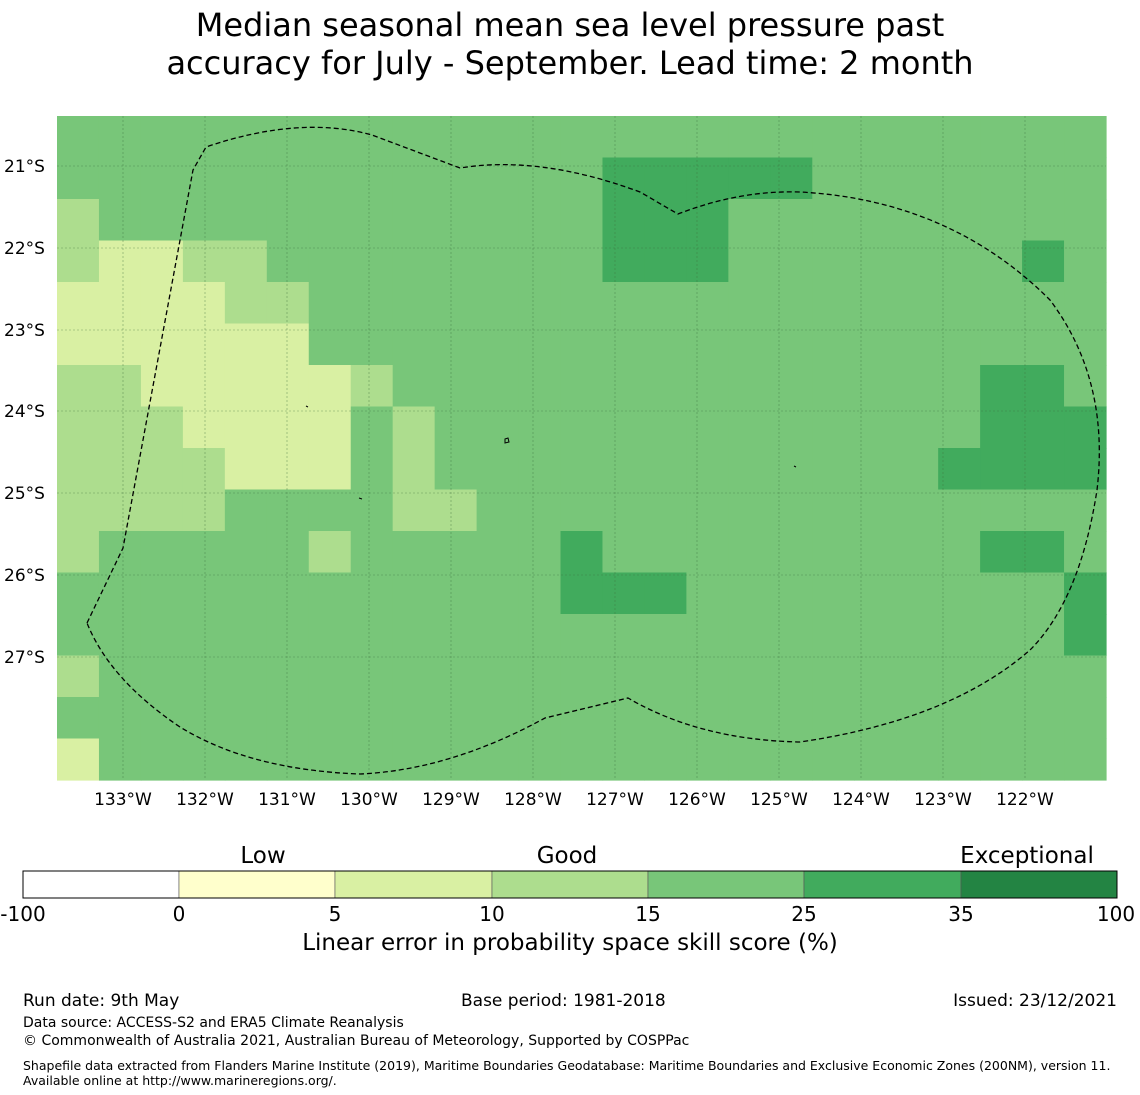 This screenshot has width=1140, height=1095. What do you see at coordinates (24, 658) in the screenshot?
I see `latitude-label: 27°S` at bounding box center [24, 658].